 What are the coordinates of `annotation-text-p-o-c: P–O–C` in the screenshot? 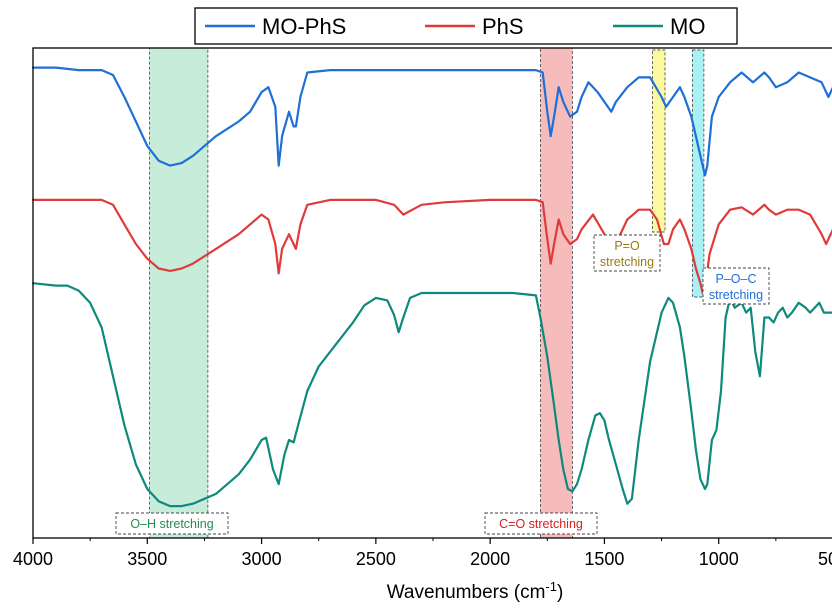 It's located at (736, 279).